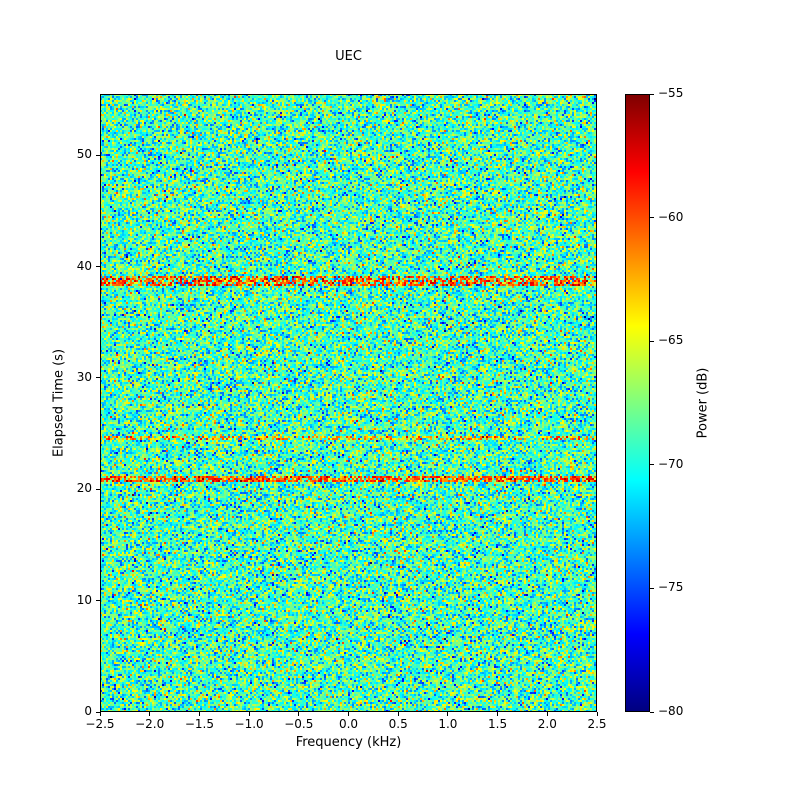  I want to click on x-tick-label: −0.5, so click(299, 724).